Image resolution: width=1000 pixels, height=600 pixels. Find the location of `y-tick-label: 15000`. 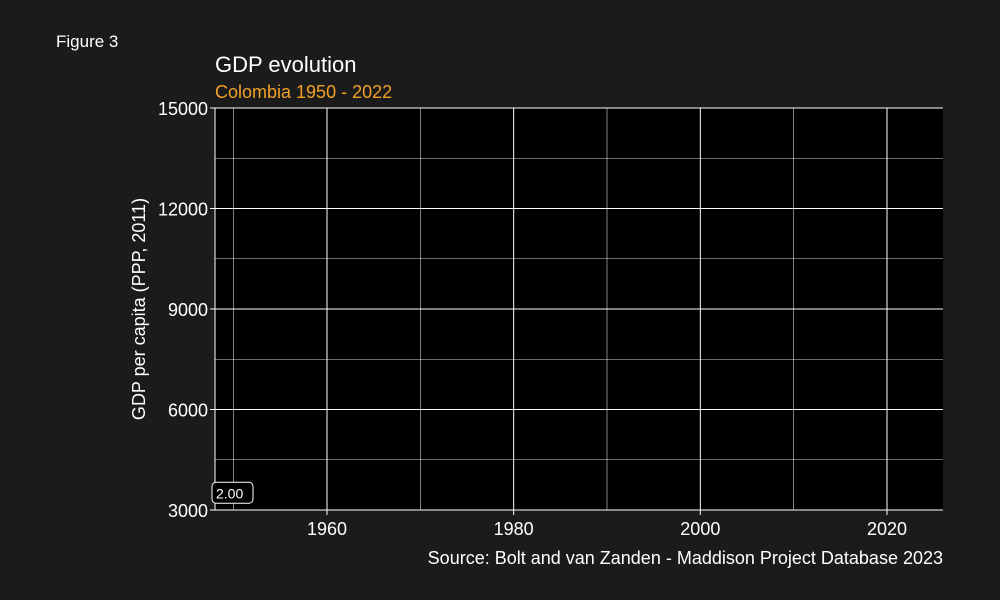

y-tick-label: 15000 is located at coordinates (183, 109).